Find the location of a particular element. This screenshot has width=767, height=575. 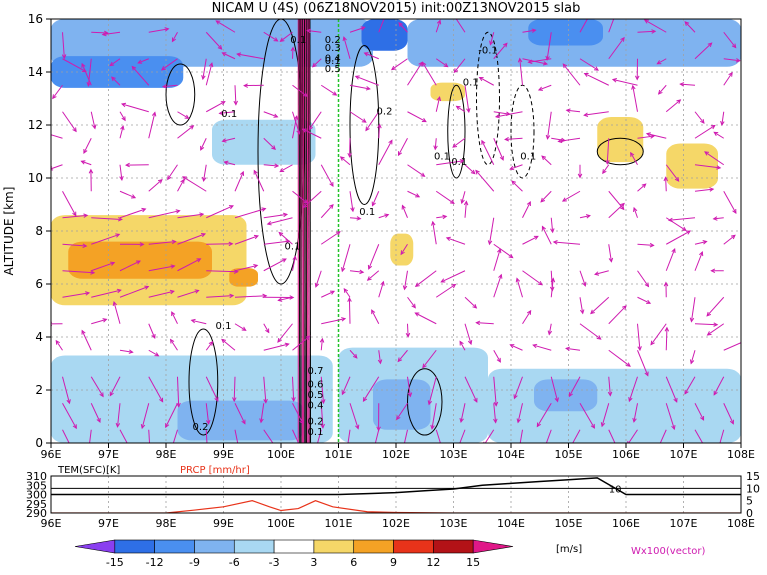

contour-label: 0.5 is located at coordinates (333, 69).